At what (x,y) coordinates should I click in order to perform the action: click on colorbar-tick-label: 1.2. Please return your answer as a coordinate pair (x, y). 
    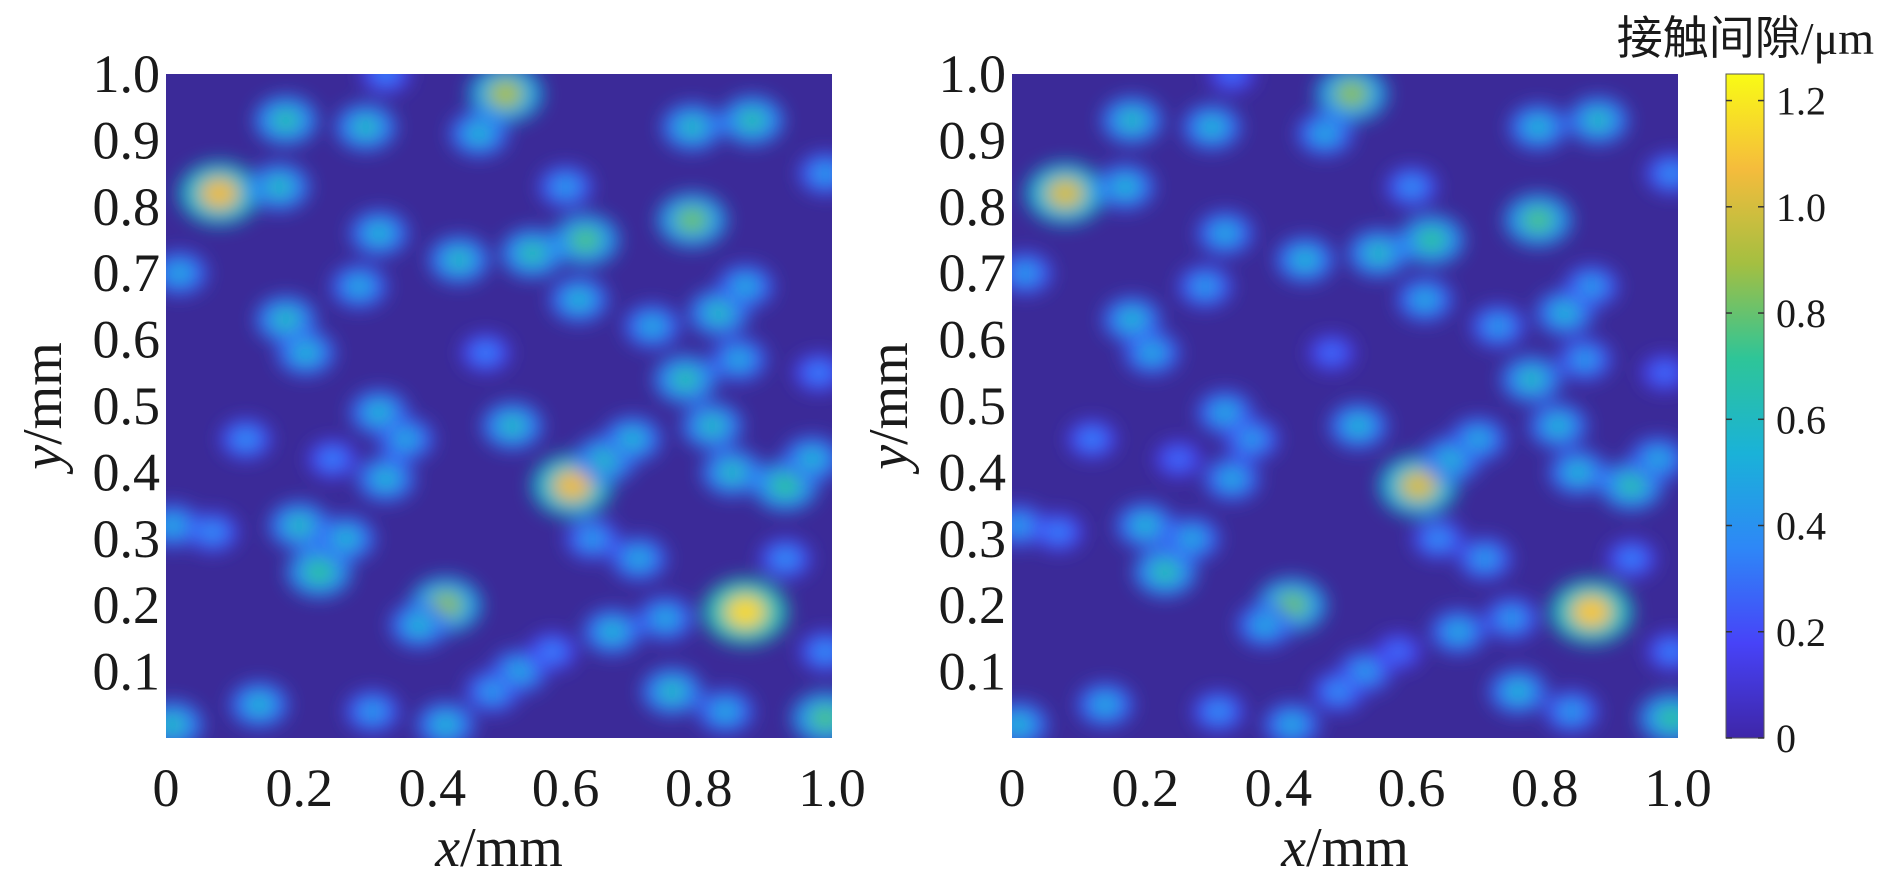
    Looking at the image, I should click on (1801, 101).